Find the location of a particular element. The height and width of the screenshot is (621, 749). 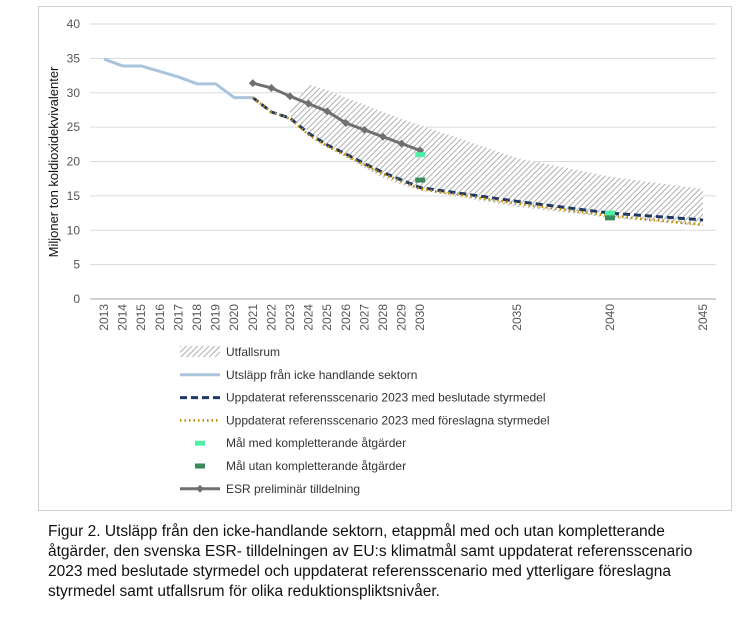

legend-item-target_with: Mål med kompletterande åtgärder is located at coordinates (300, 443).